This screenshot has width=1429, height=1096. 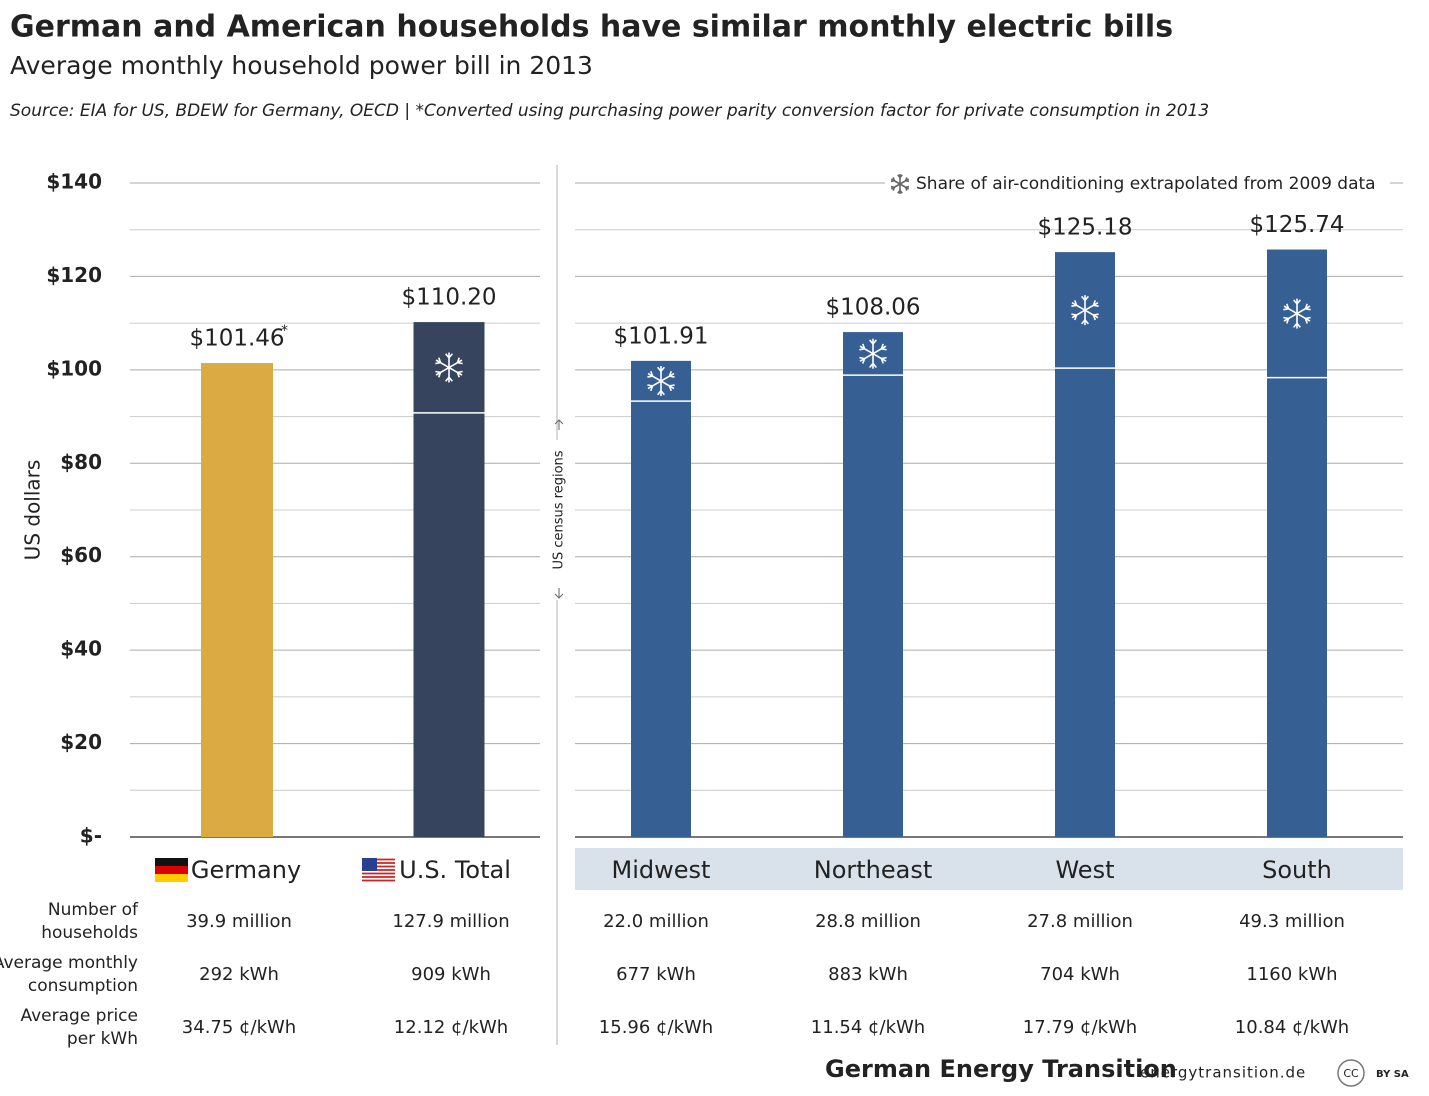 What do you see at coordinates (239, 921) in the screenshot?
I see `table-cell: 39.9 million` at bounding box center [239, 921].